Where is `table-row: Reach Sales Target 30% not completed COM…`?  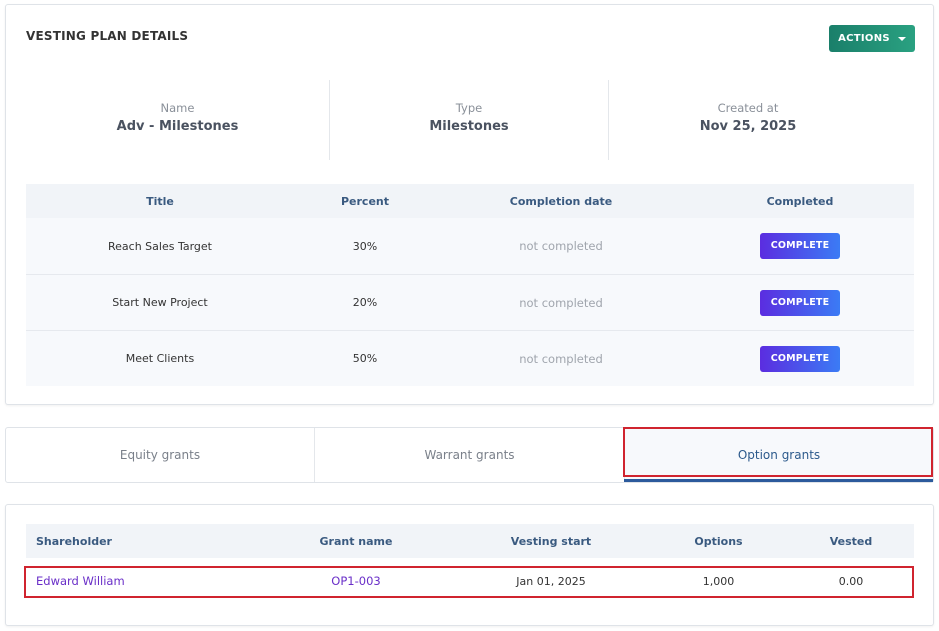
table-row: Reach Sales Target 30% not completed COM… is located at coordinates (470, 246).